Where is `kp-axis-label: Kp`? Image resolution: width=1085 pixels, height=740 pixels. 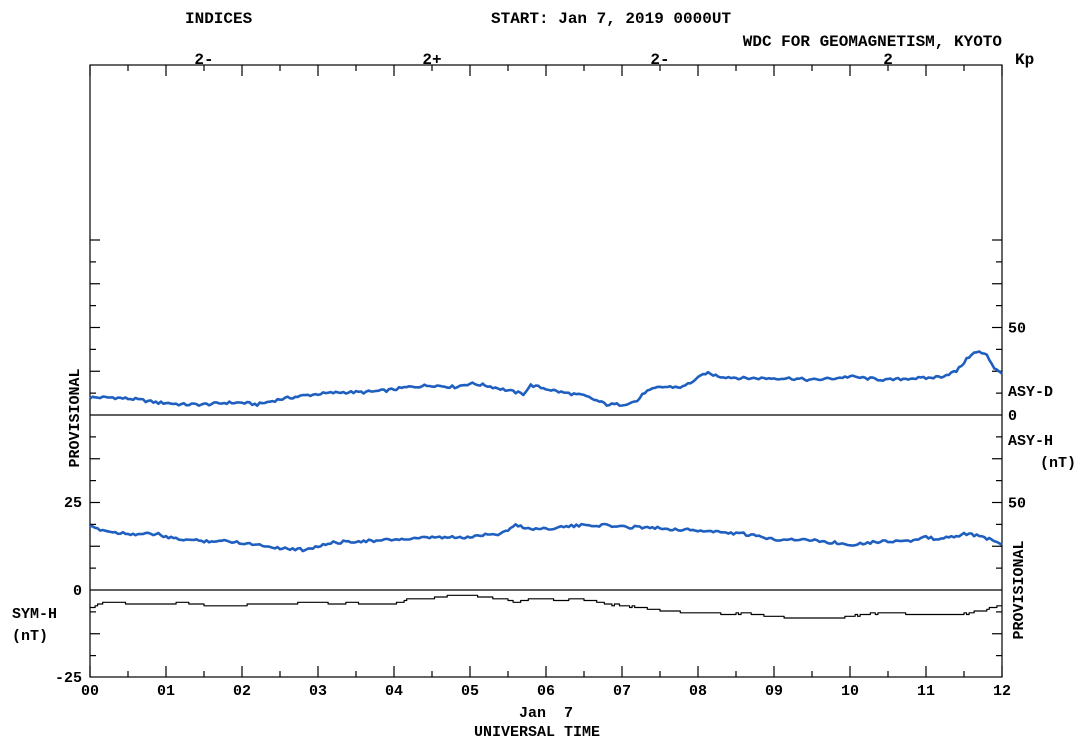
kp-axis-label: Kp is located at coordinates (1024, 60).